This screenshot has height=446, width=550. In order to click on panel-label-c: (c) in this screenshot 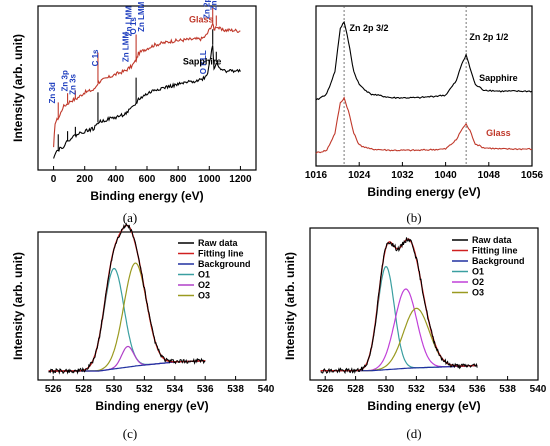, I will do `click(130, 433)`.